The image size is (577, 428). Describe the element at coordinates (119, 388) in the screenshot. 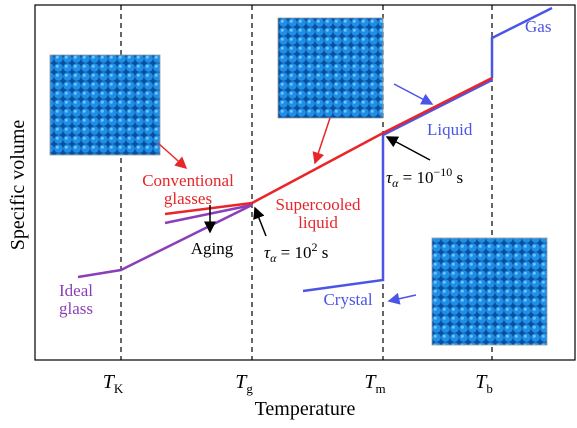

I see `tick-sub: K` at that location.